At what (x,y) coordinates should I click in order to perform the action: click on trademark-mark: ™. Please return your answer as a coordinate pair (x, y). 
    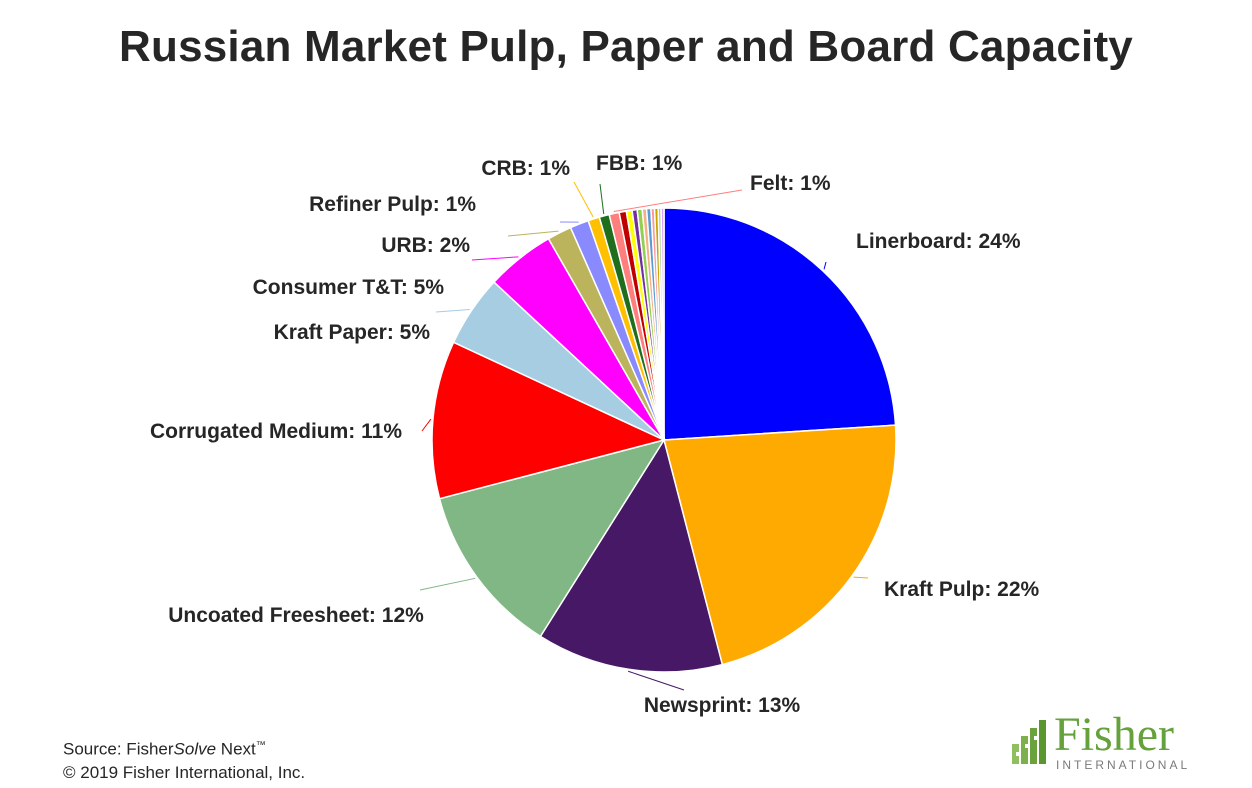
    Looking at the image, I should click on (260, 745).